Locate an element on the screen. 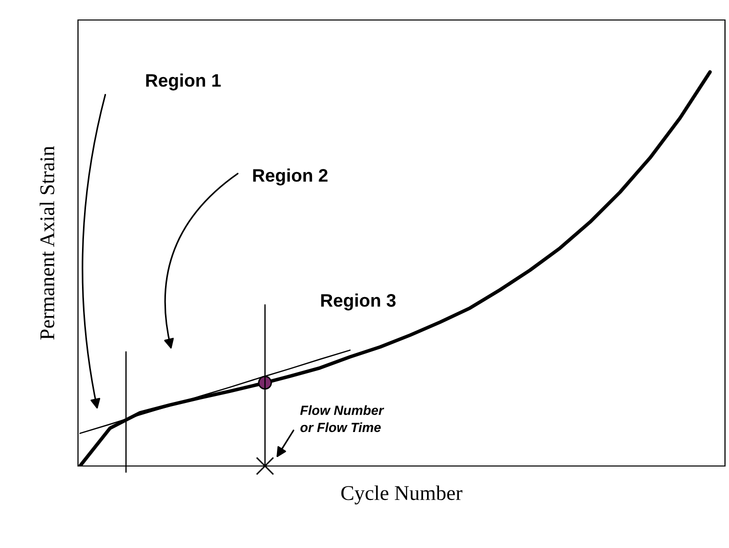 The width and height of the screenshot is (729, 548). x-axis-title: Cycle Number is located at coordinates (401, 494).